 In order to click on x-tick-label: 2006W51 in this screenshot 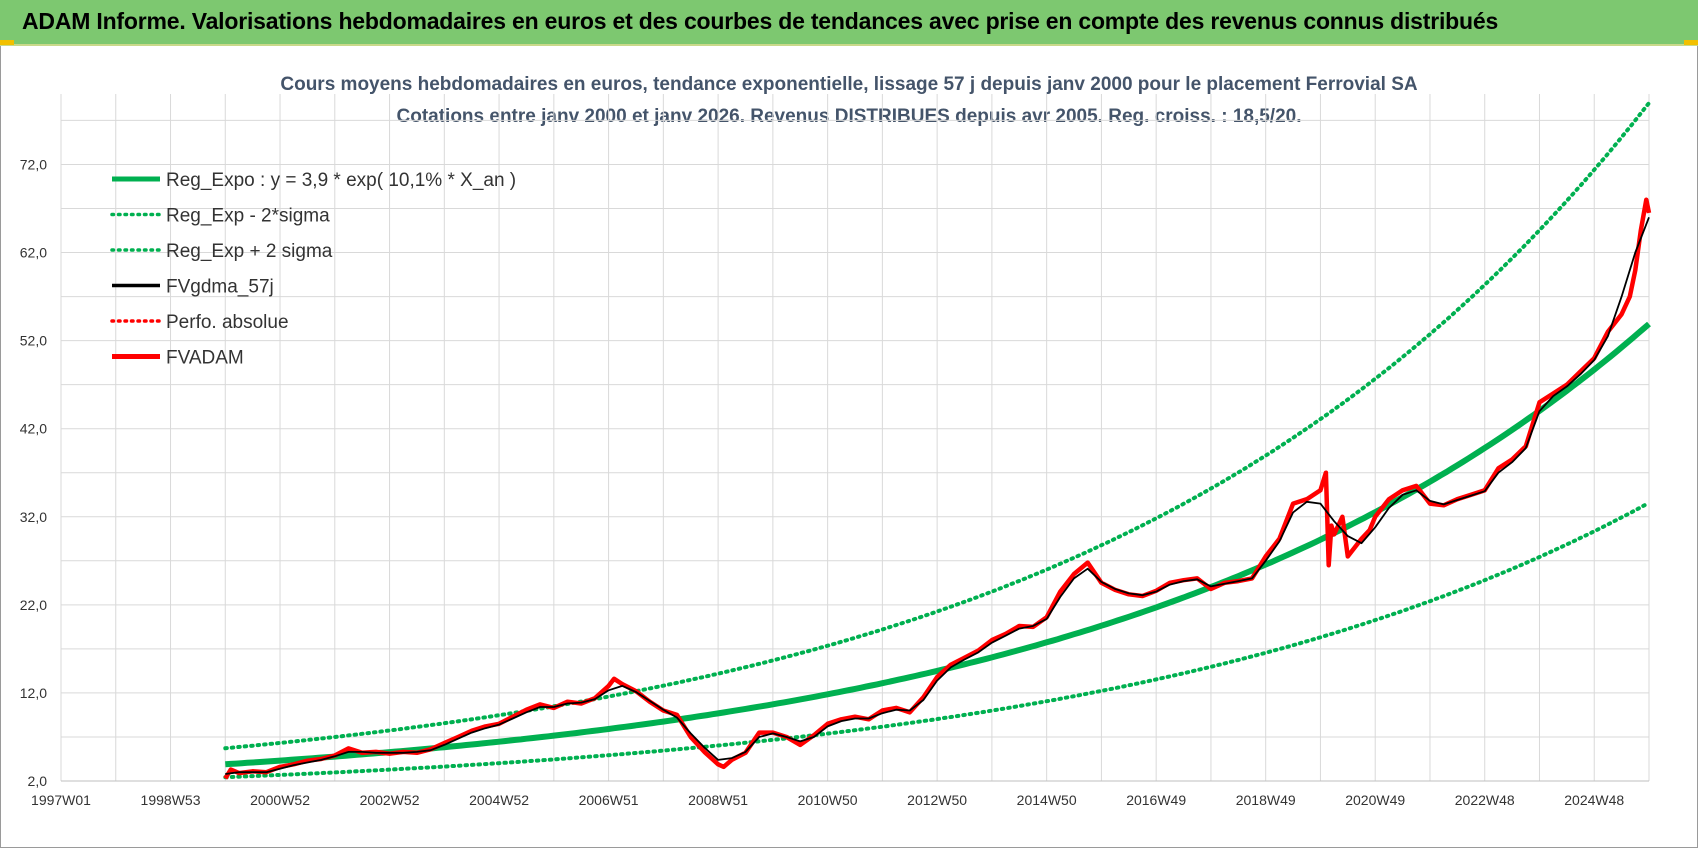, I will do `click(609, 800)`.